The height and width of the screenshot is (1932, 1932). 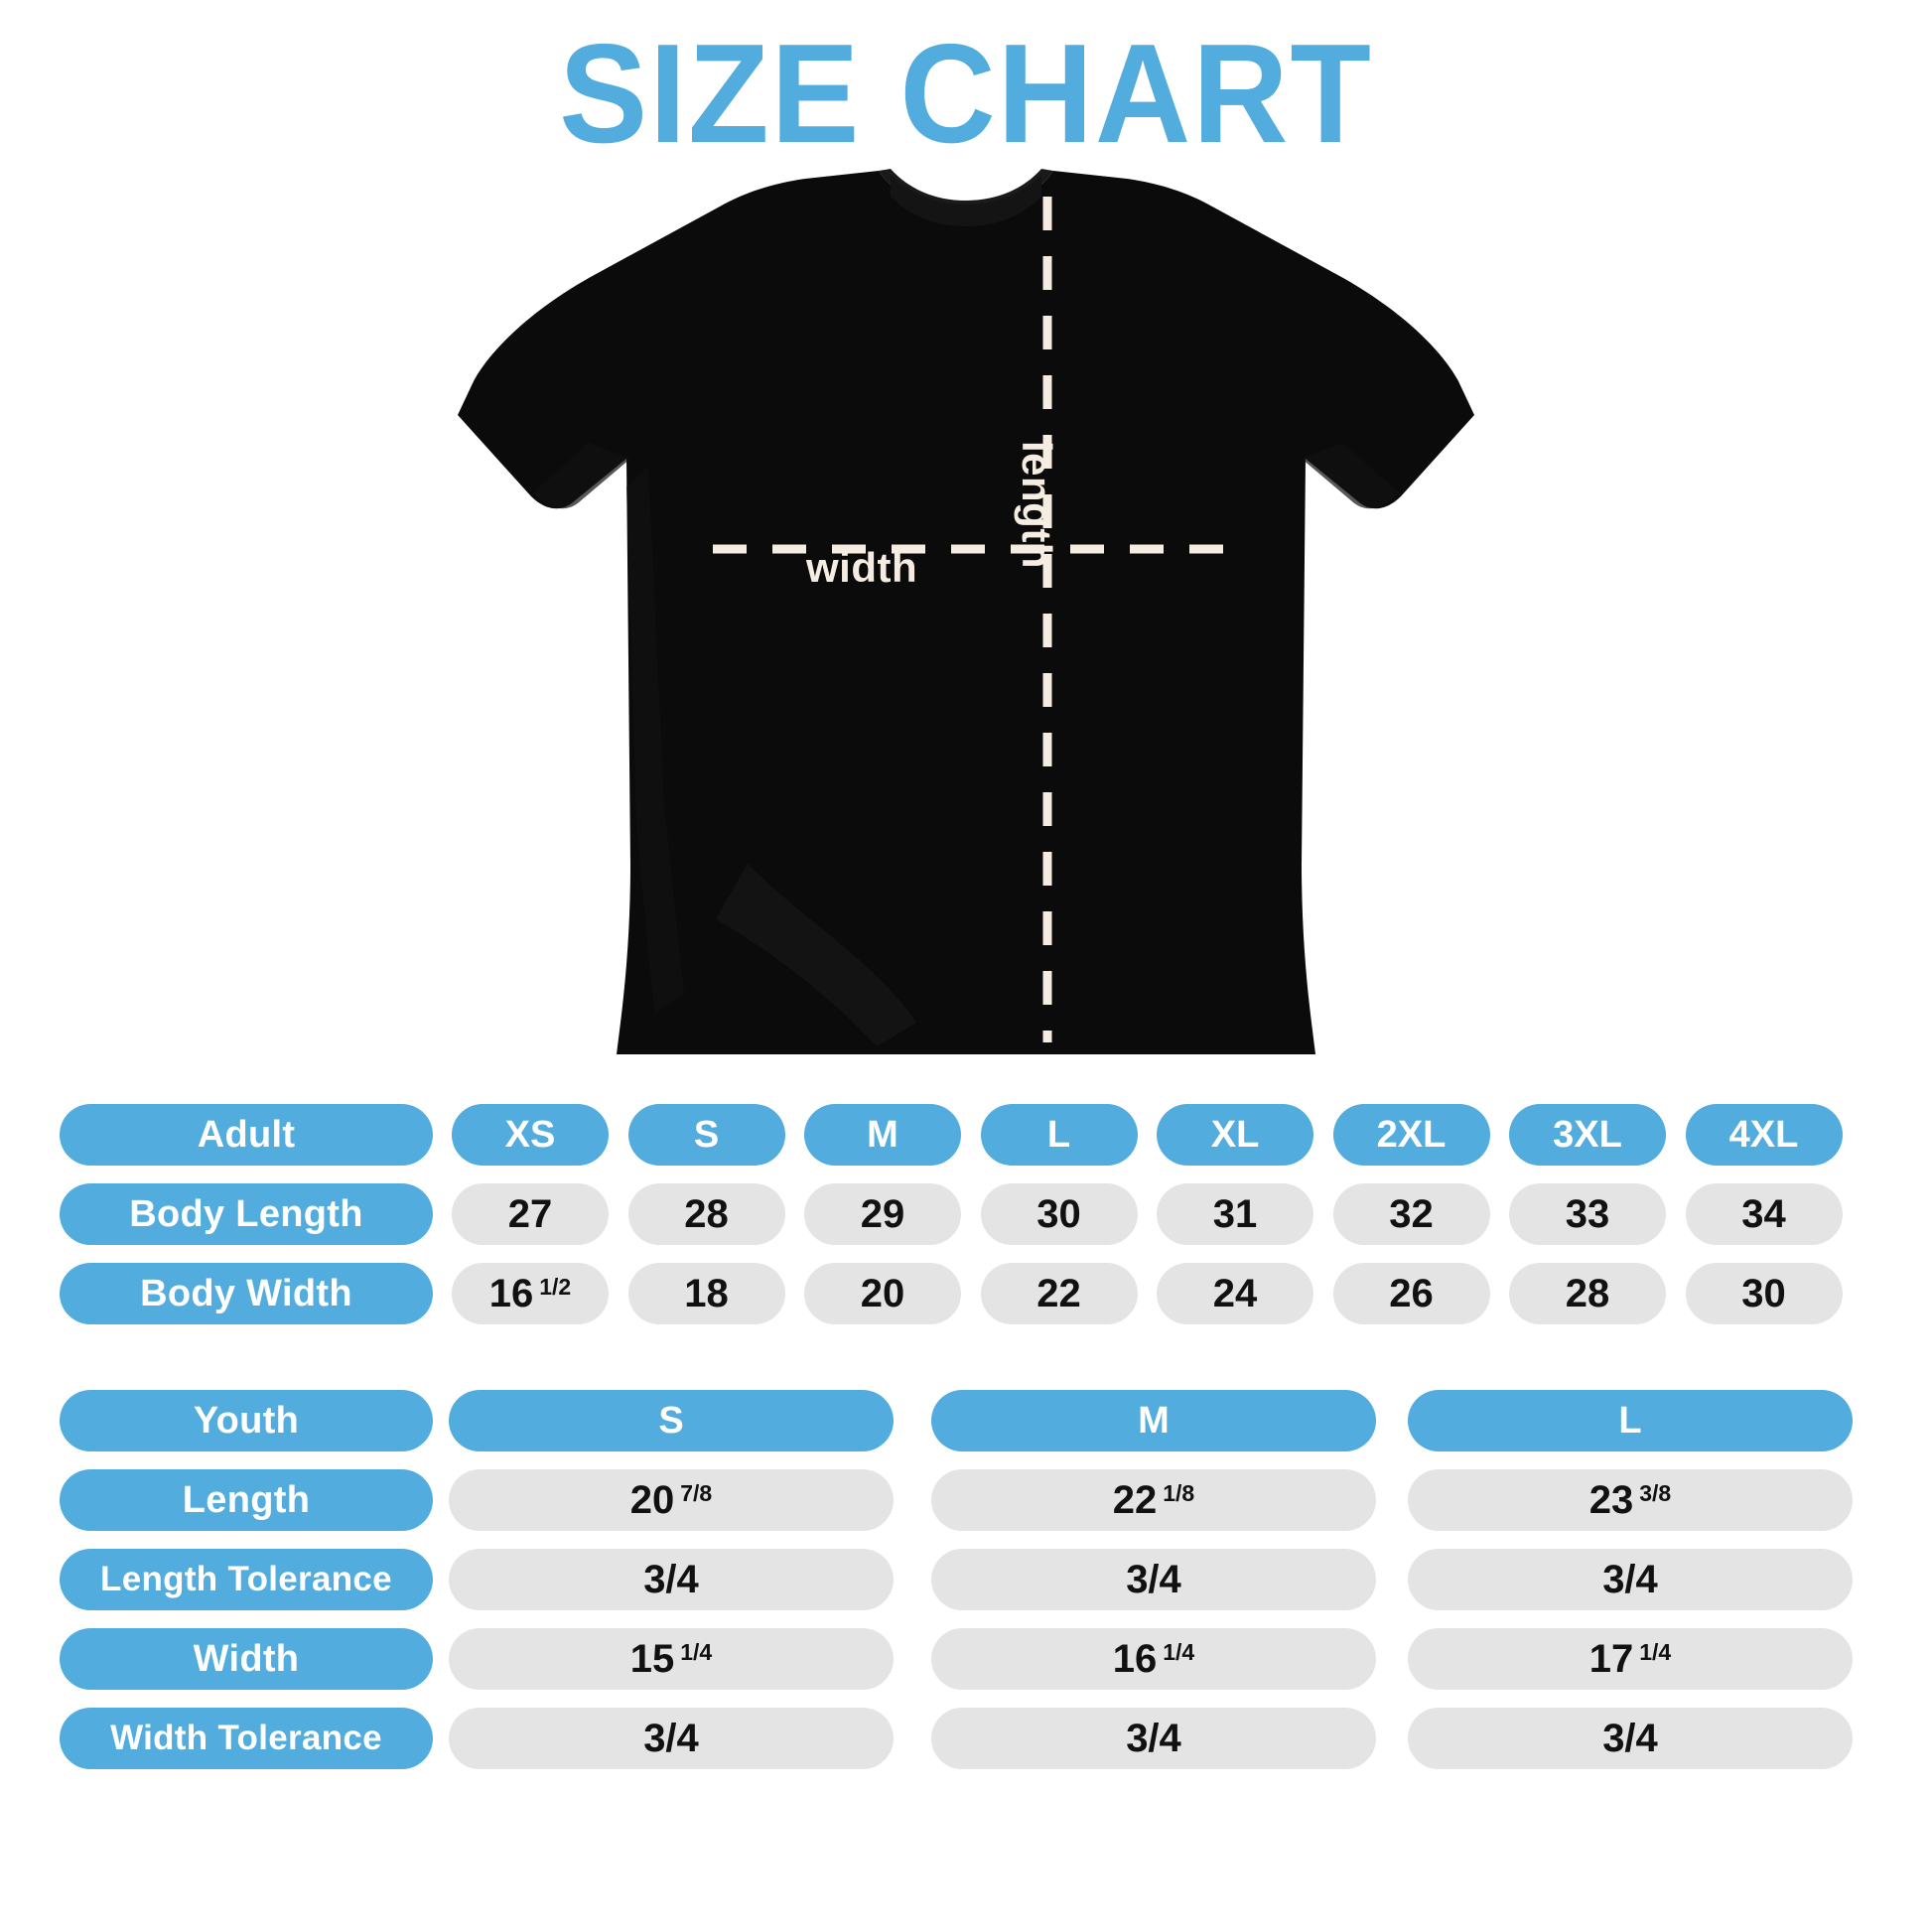 I want to click on adult-col-header-3xl: 3XL, so click(x=1587, y=1135).